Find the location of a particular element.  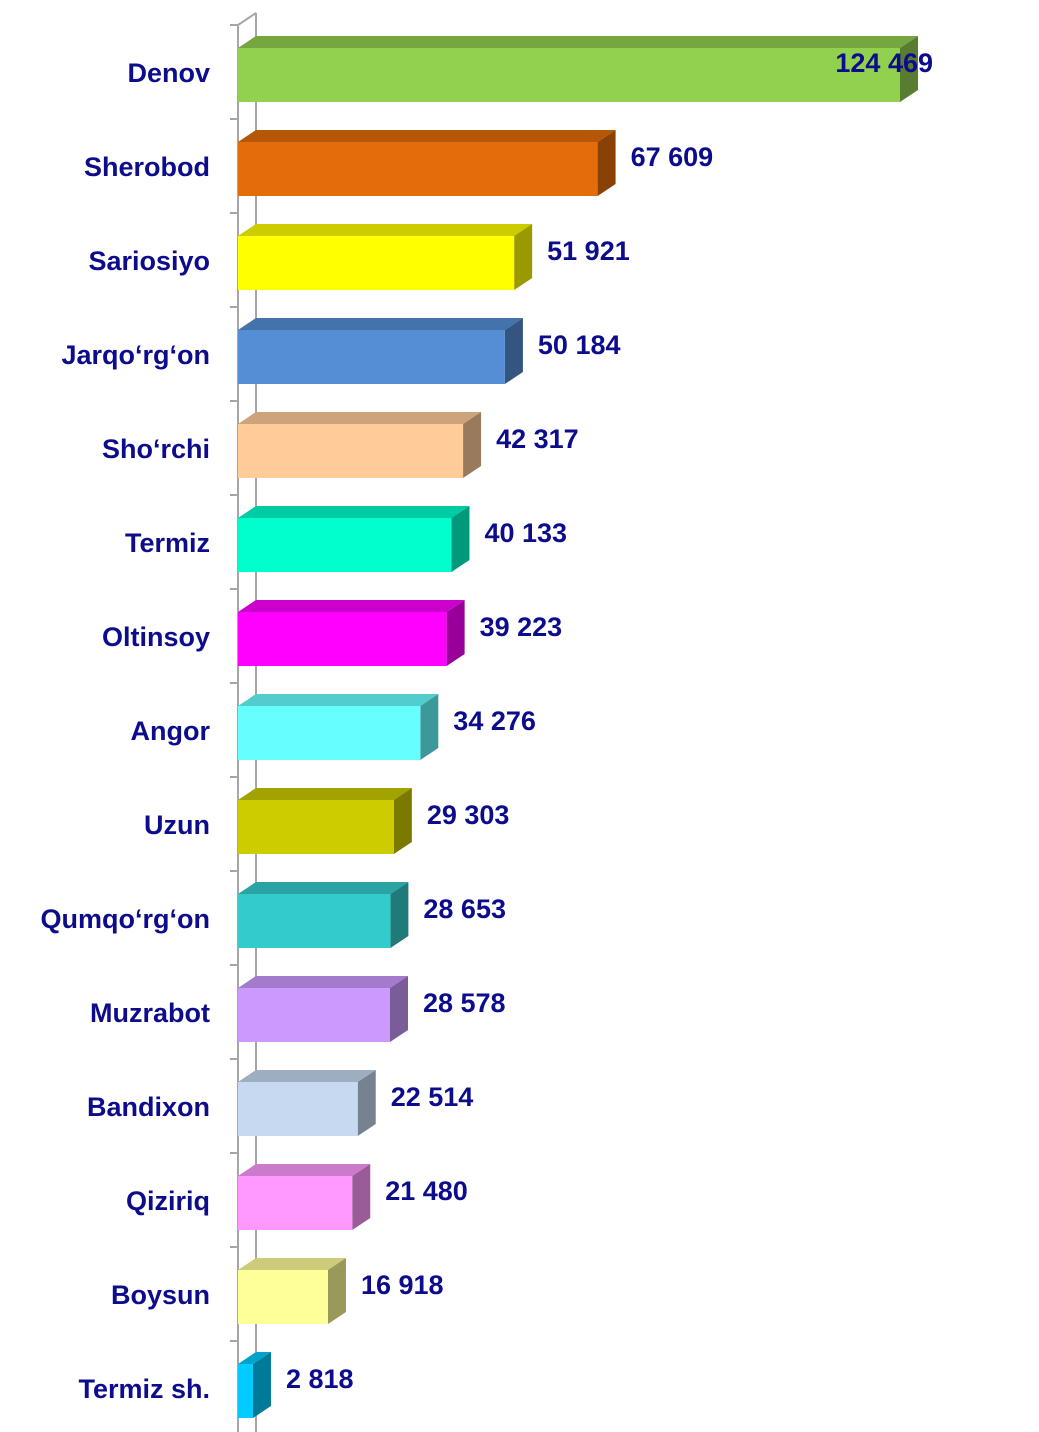

value-label: 34 276 is located at coordinates (494, 721).